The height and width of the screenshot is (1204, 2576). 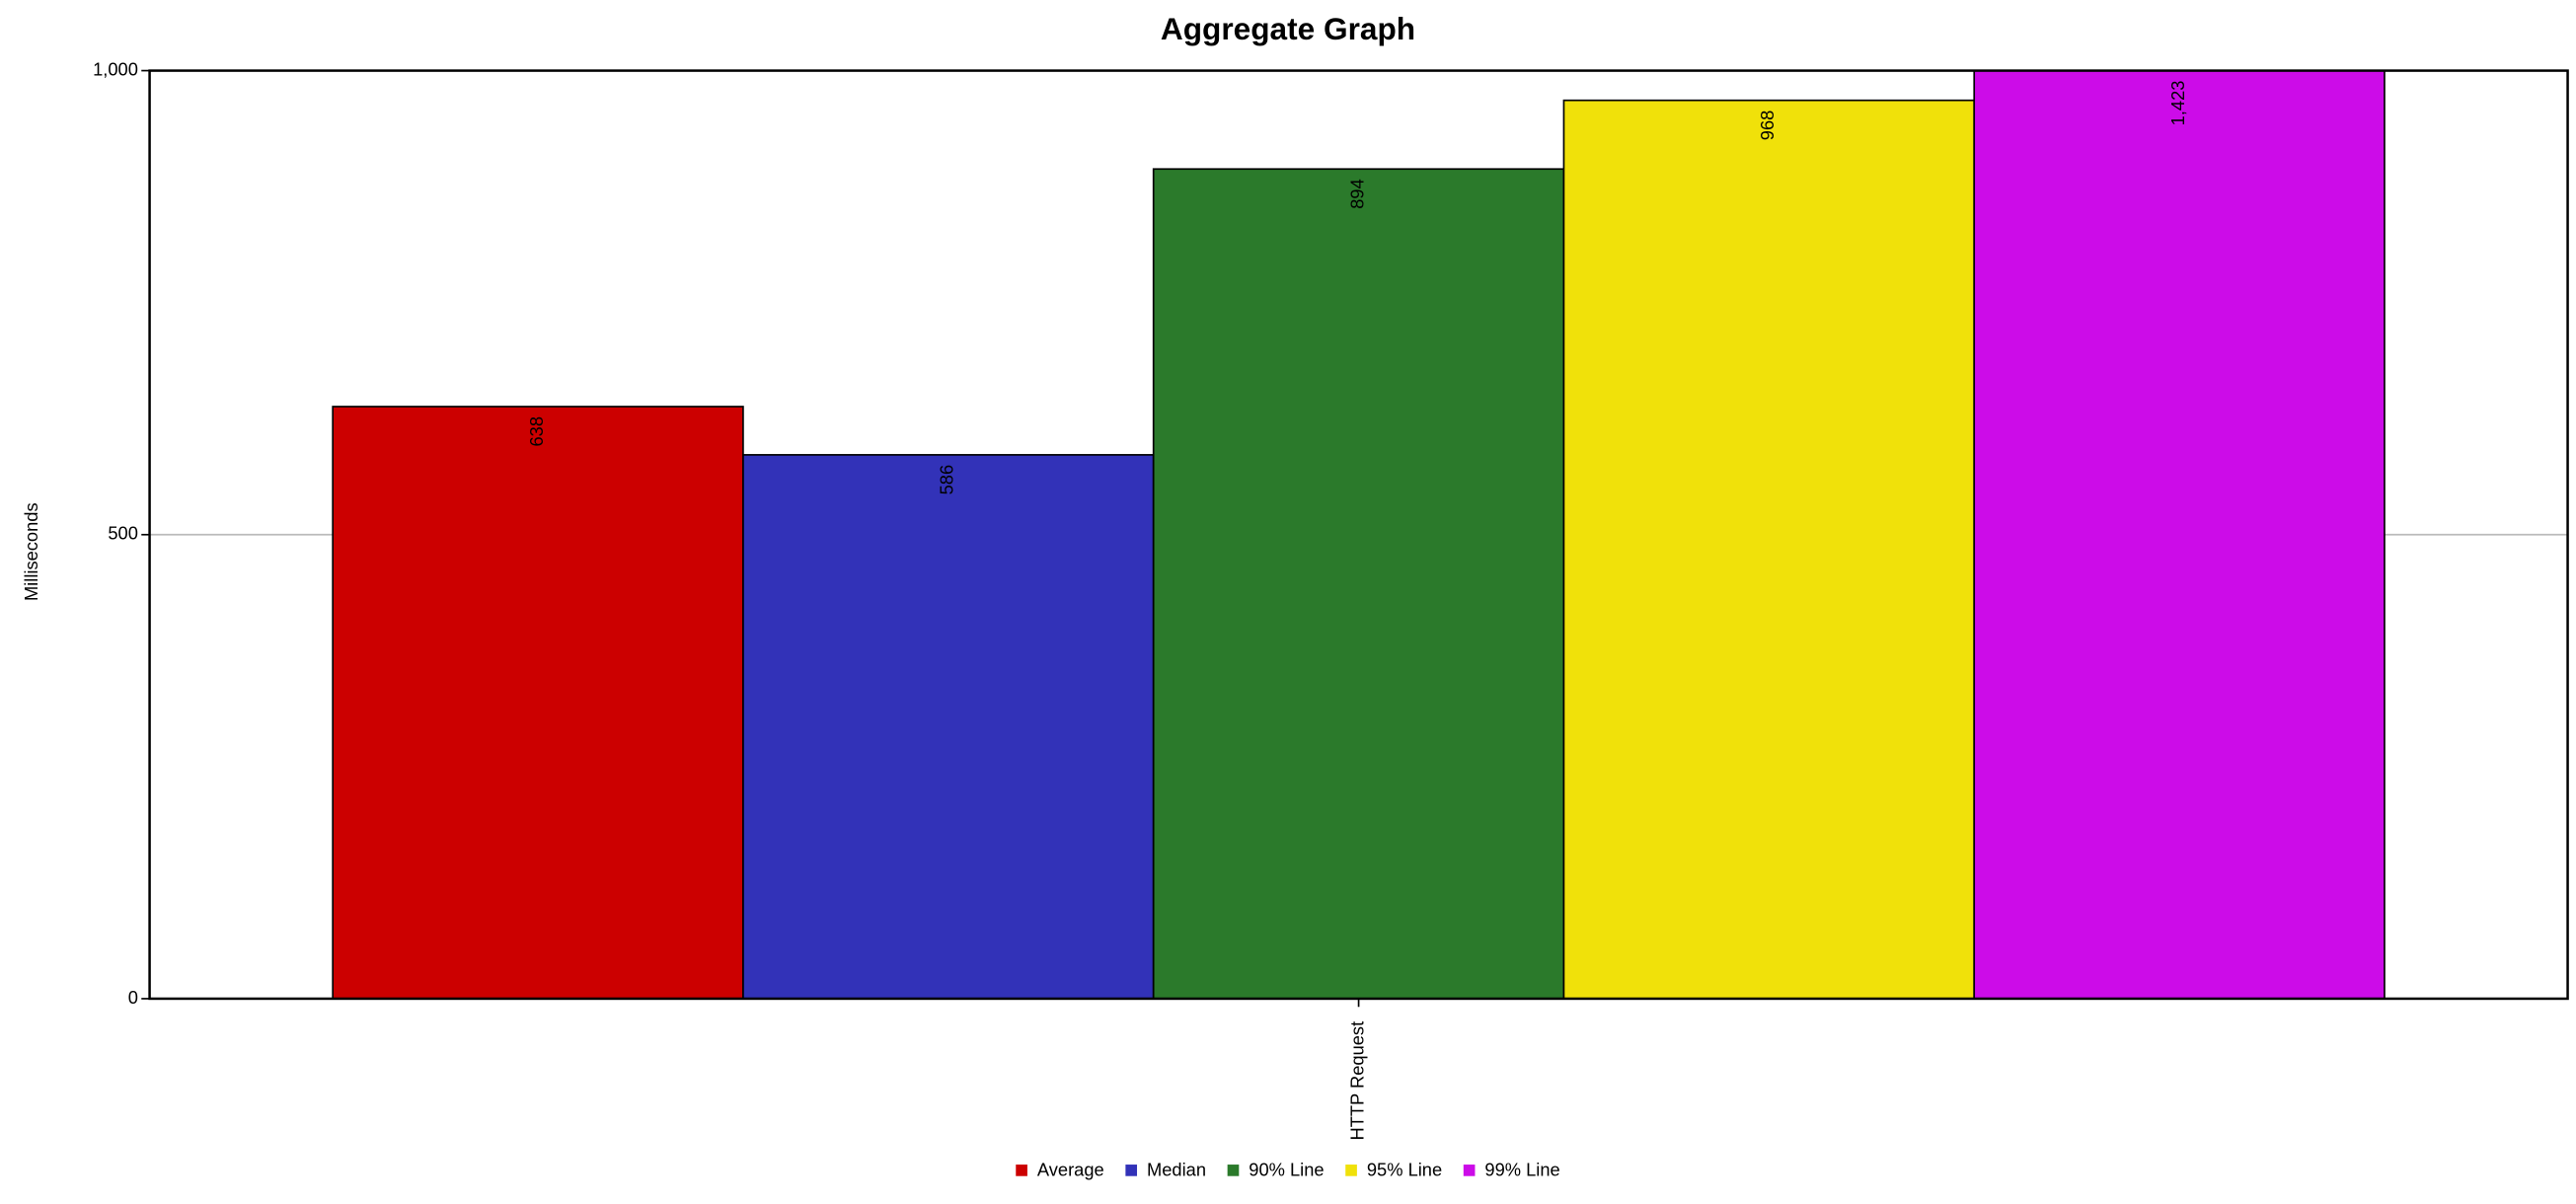 I want to click on legend: Average Median 90% Line 95% Line 99% Line, so click(x=1288, y=1170).